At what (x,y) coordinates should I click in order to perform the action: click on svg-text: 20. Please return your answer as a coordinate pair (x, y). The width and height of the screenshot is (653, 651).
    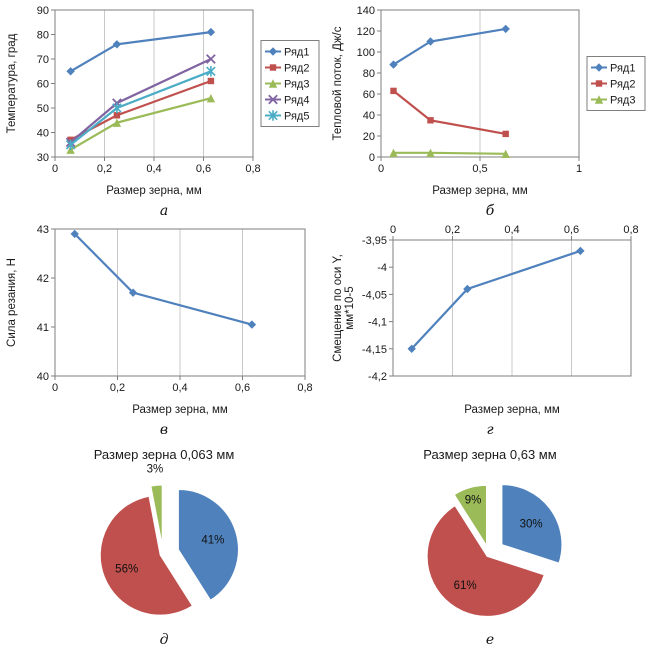
    Looking at the image, I should click on (369, 137).